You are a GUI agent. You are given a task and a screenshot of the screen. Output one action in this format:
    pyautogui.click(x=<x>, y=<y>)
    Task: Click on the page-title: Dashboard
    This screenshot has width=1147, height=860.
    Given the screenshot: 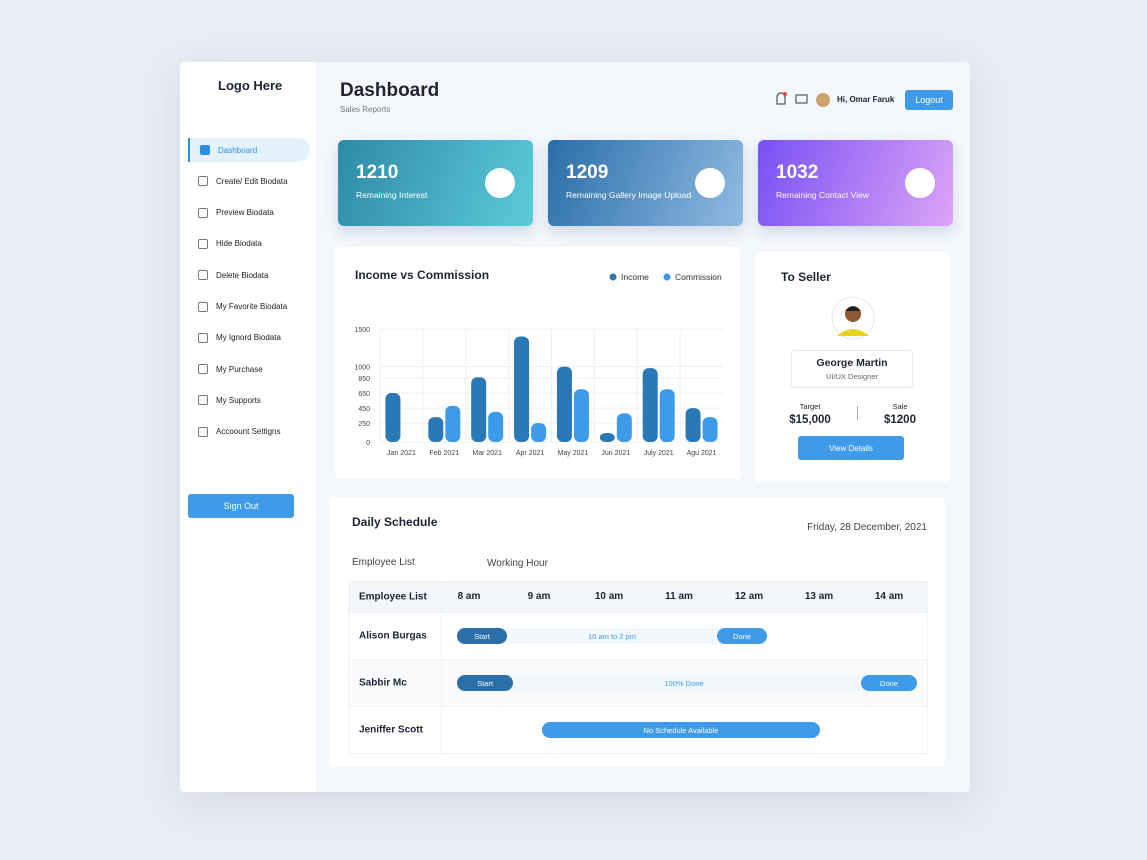 What is the action you would take?
    pyautogui.click(x=390, y=90)
    